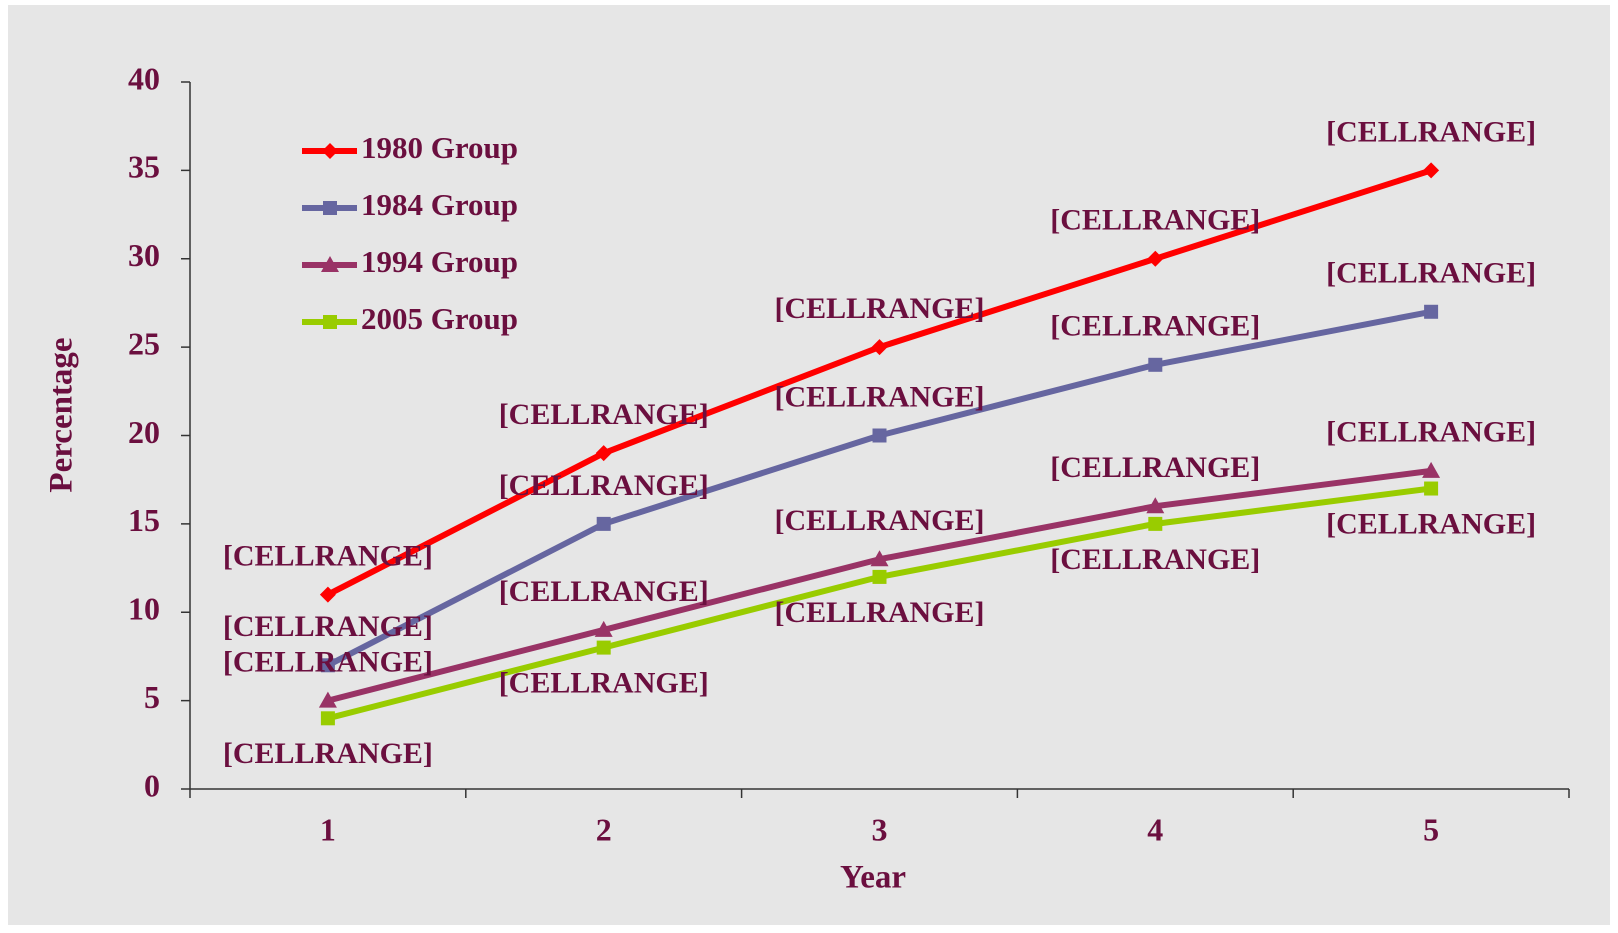 Image resolution: width=1618 pixels, height=933 pixels. What do you see at coordinates (439, 204) in the screenshot?
I see `legend-label: 1984 Group` at bounding box center [439, 204].